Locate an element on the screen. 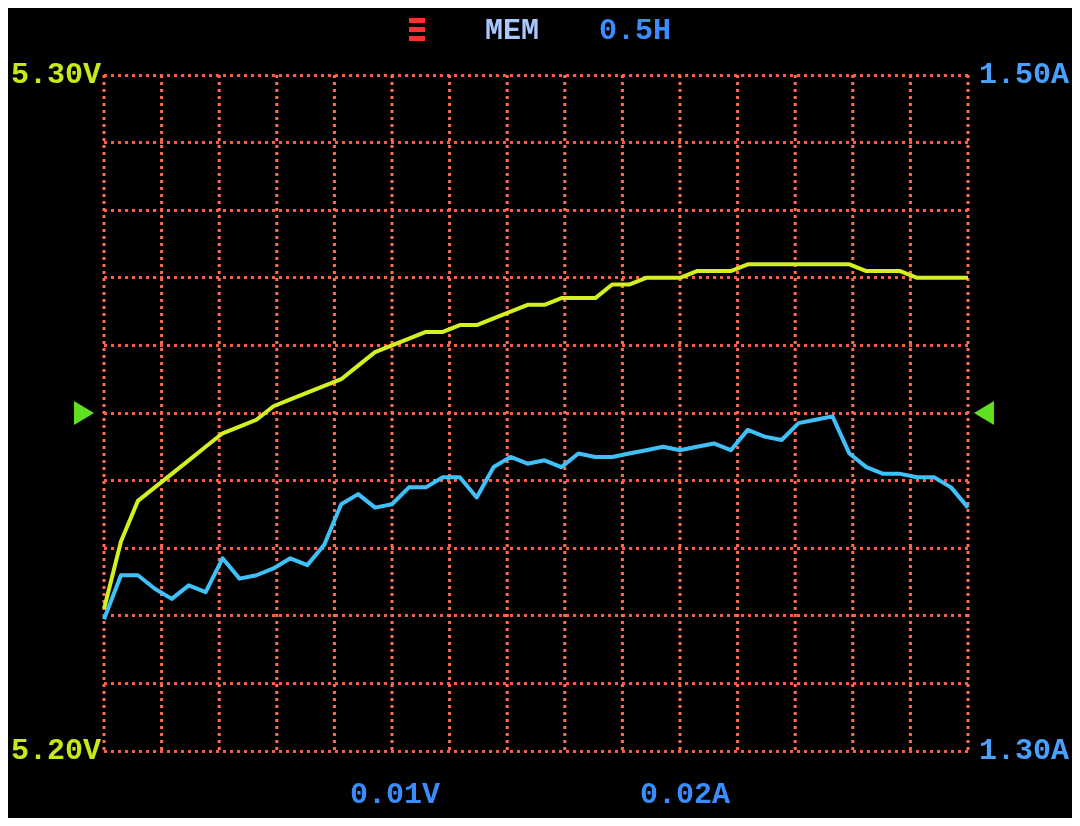 This screenshot has height=826, width=1080. y-tick-label: 5.20V is located at coordinates (56, 750).